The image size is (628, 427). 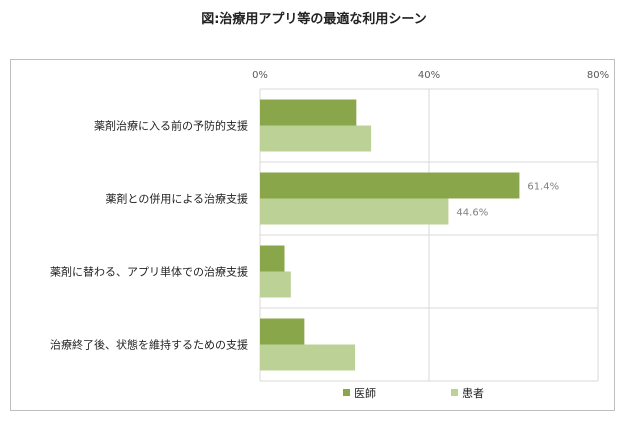 I want to click on category-label: 薬剤に替わる、アプリ単体での治療支援, so click(x=149, y=272).